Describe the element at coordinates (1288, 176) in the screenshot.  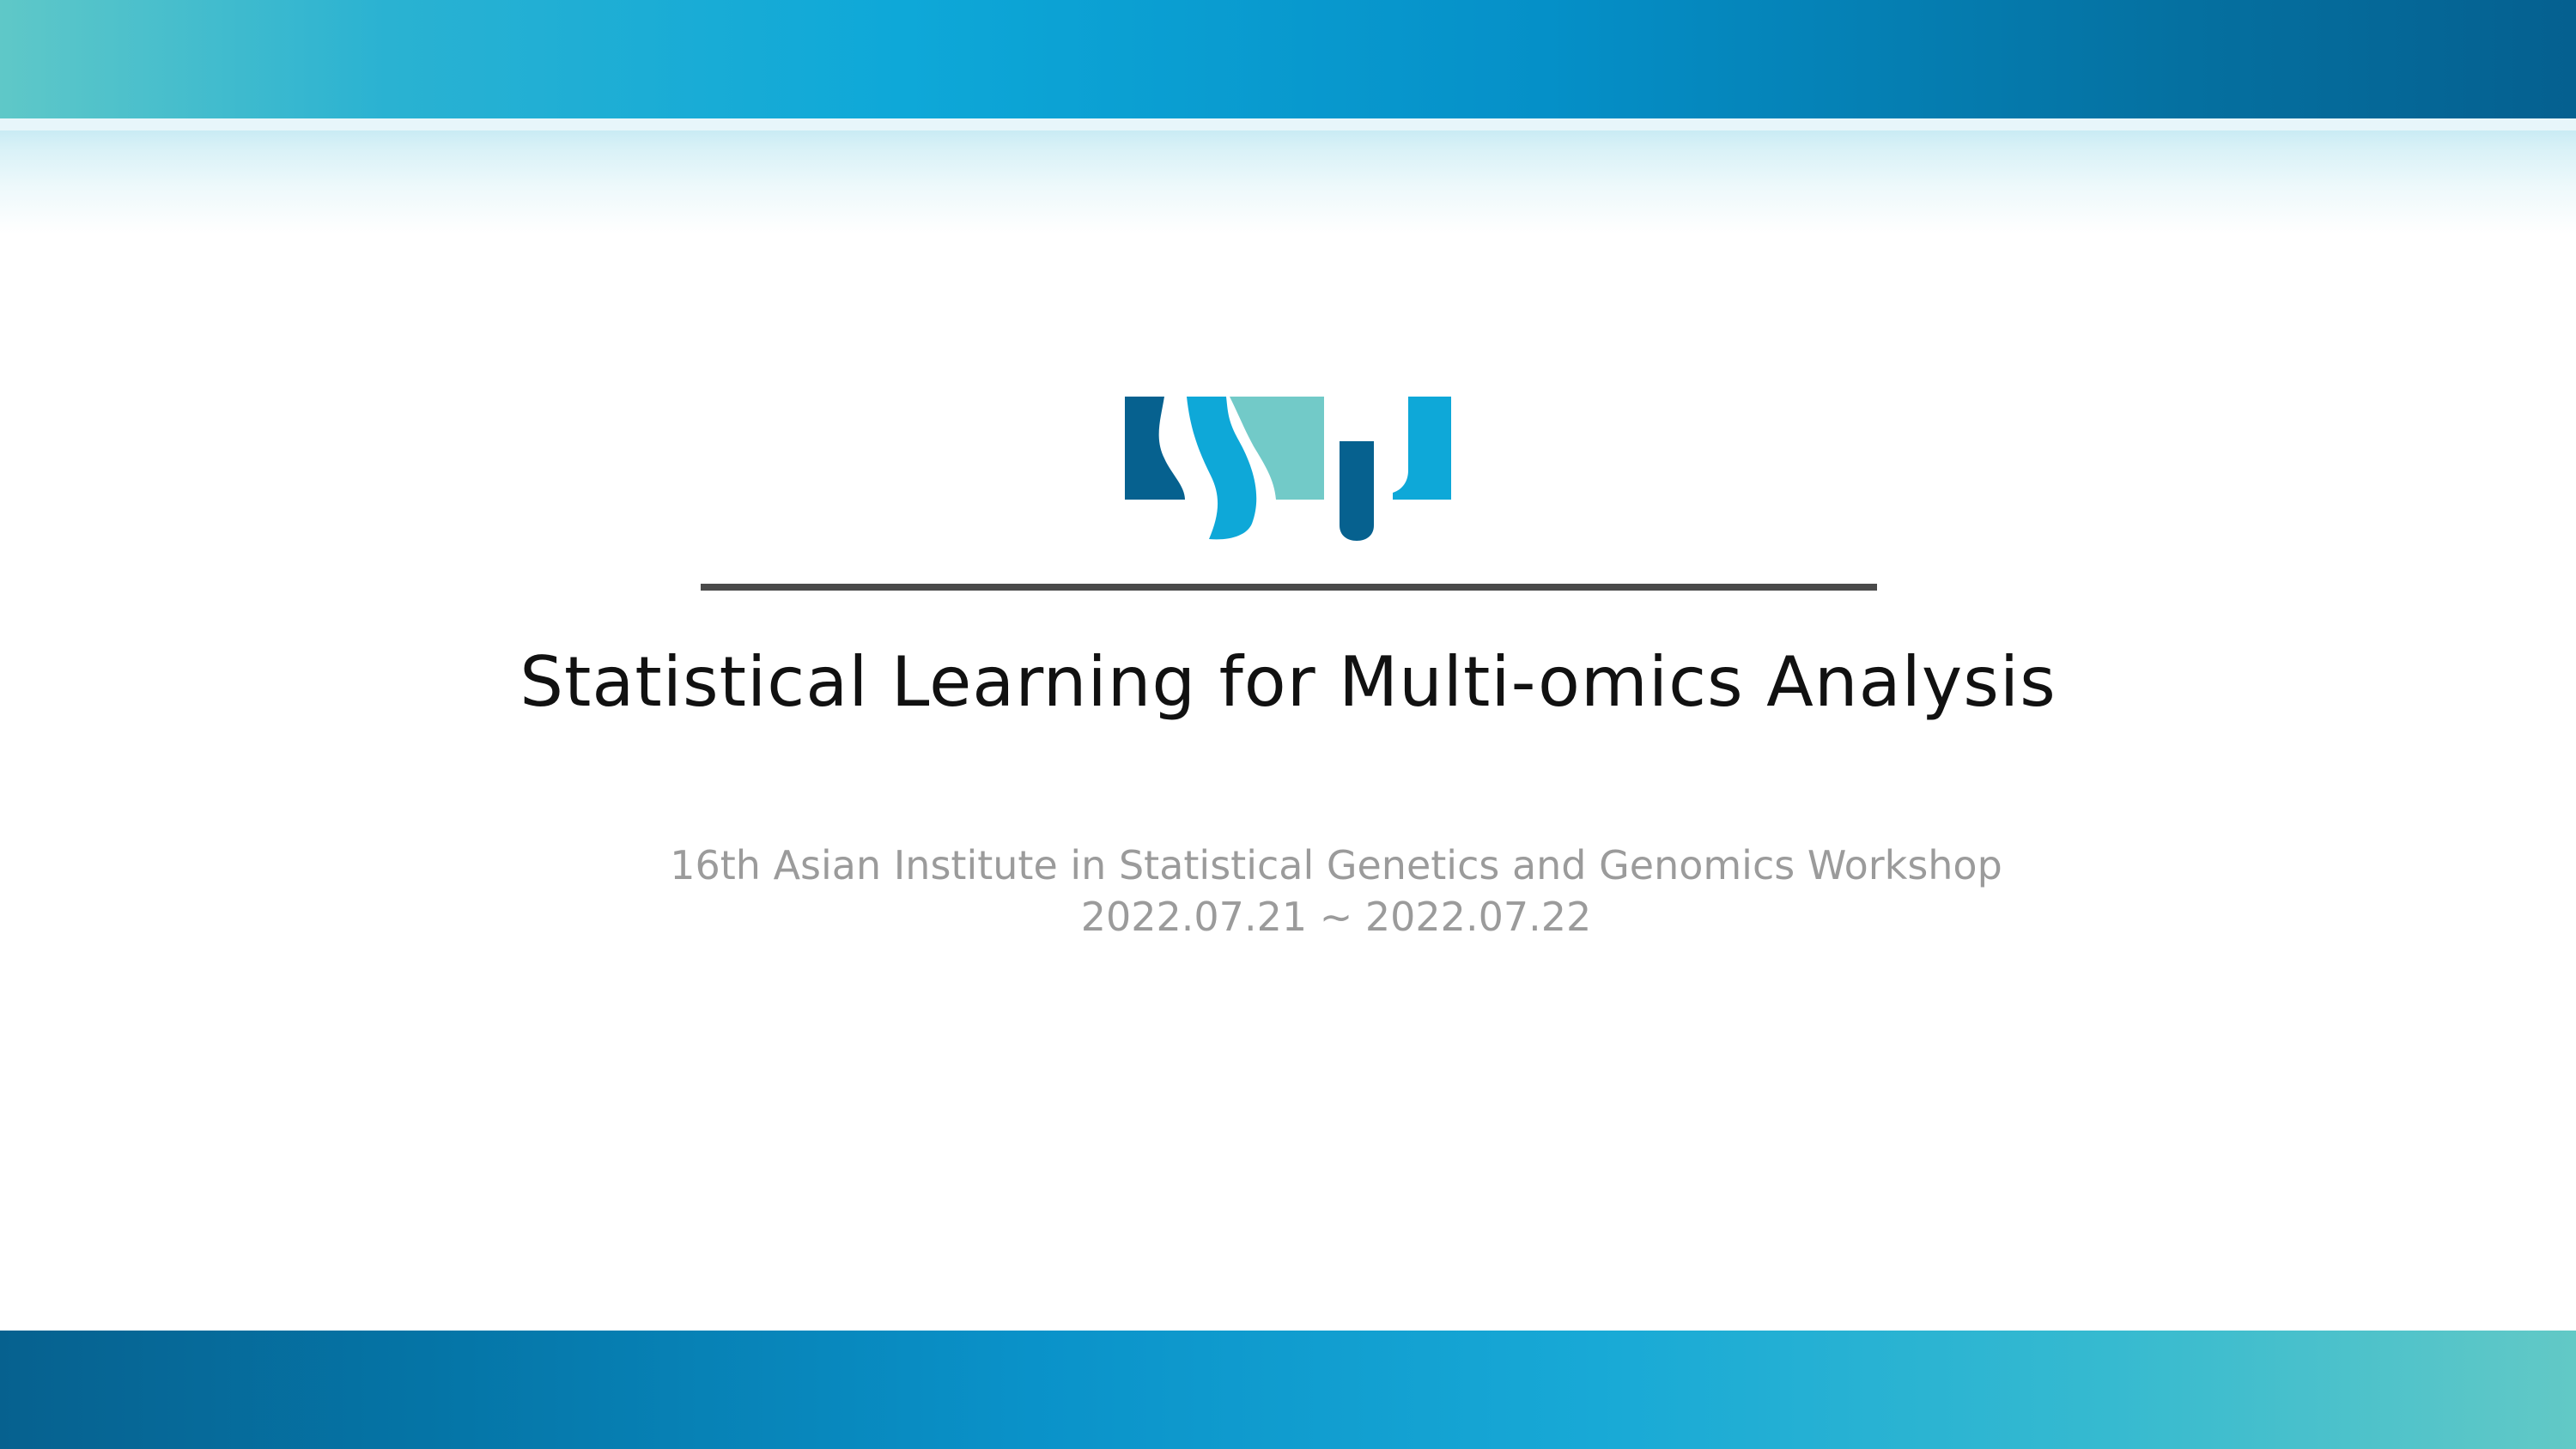
I see `top-fade-band` at that location.